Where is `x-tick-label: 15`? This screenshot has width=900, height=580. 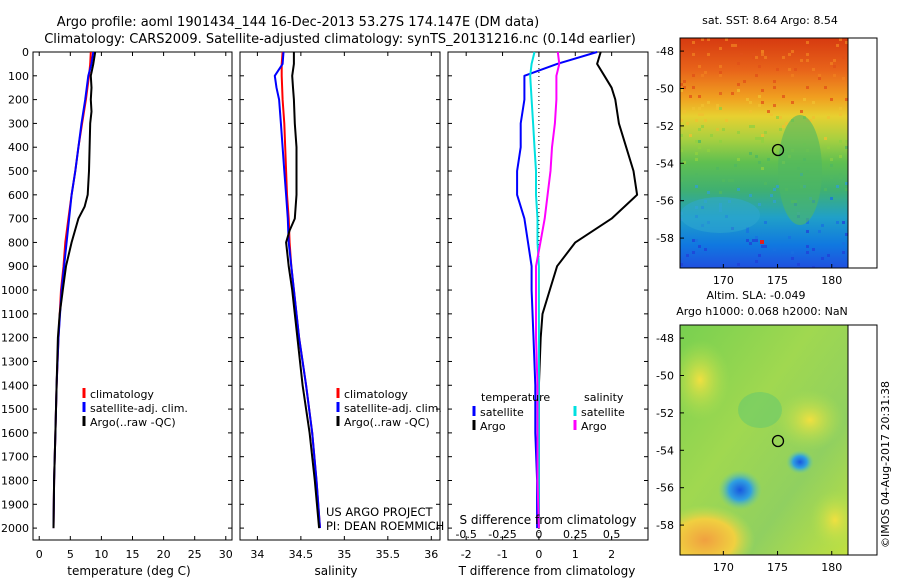
x-tick-label: 15 is located at coordinates (133, 554).